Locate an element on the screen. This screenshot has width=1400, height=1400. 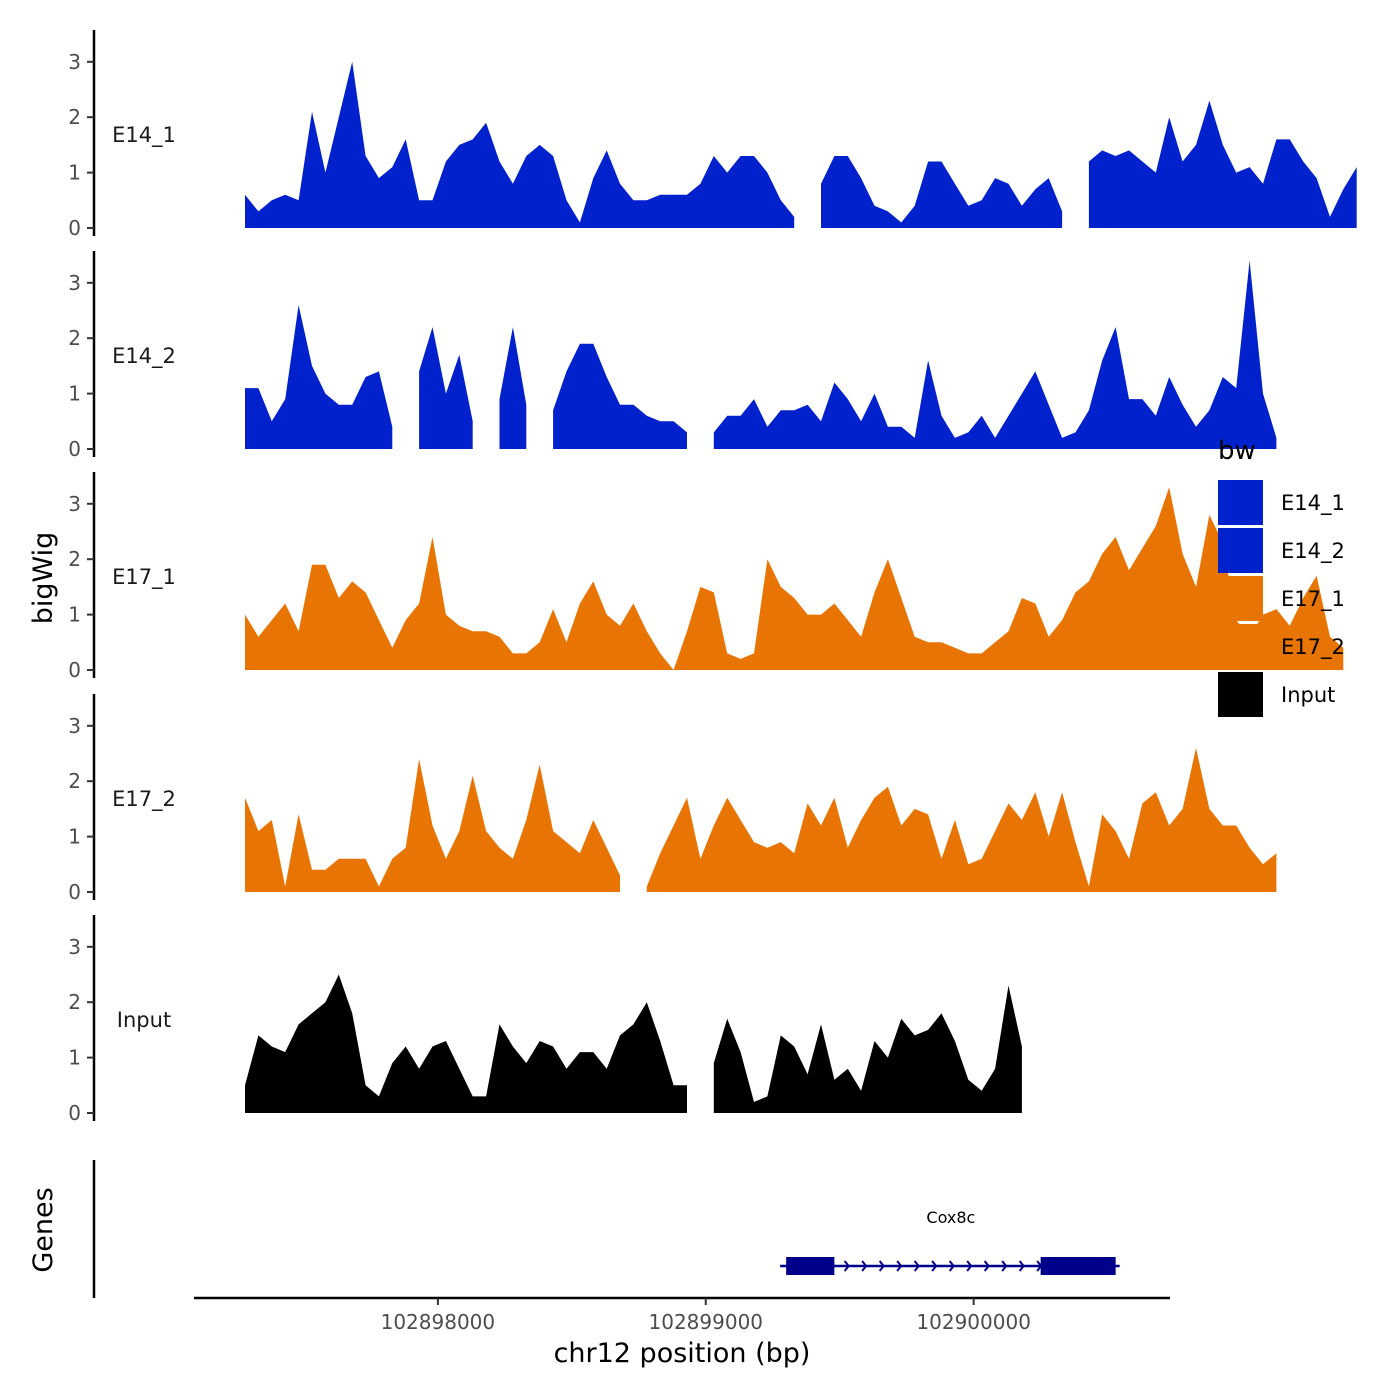
legend-label: E14_1 is located at coordinates (1313, 503).